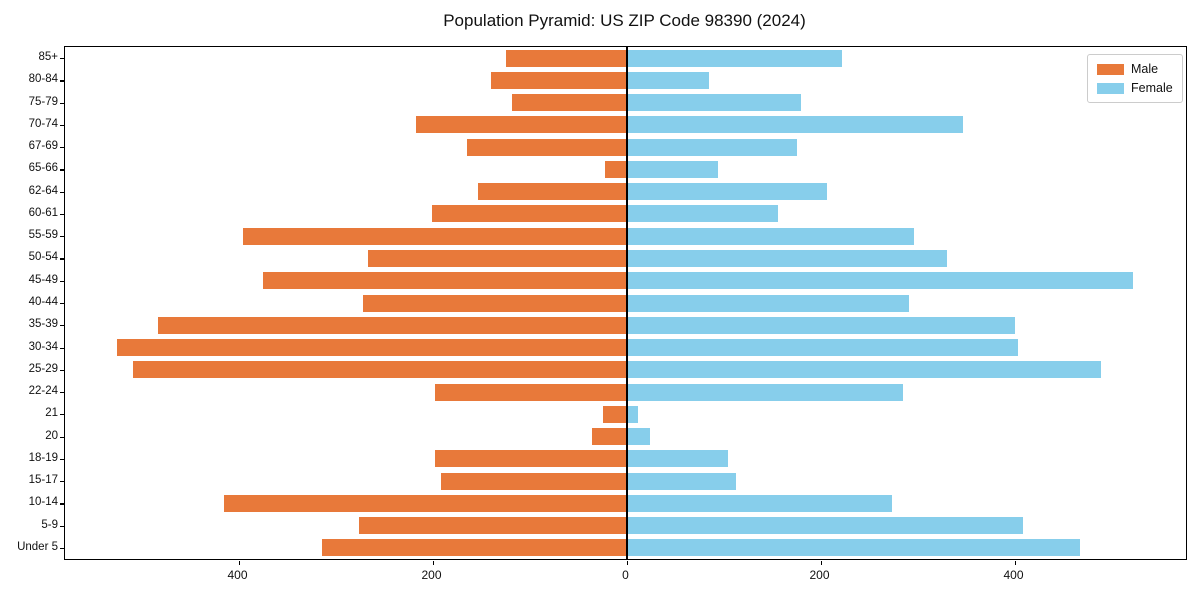 Image resolution: width=1200 pixels, height=600 pixels. I want to click on female-color-swatch, so click(1110, 88).